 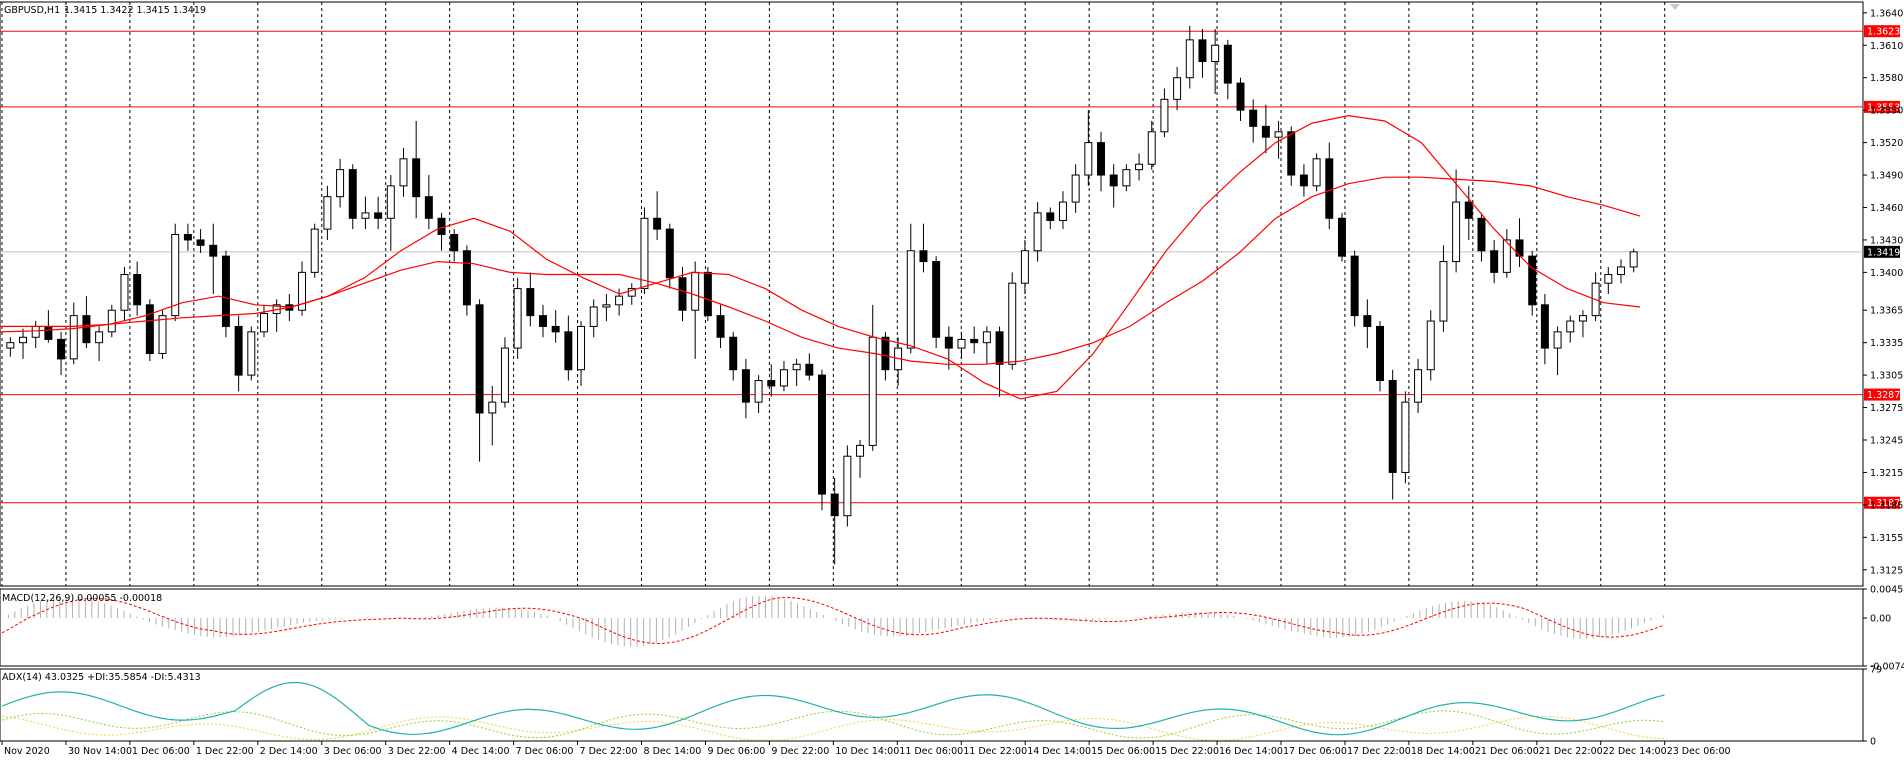 I want to click on price-axis-label: 1.3490, so click(x=1886, y=176).